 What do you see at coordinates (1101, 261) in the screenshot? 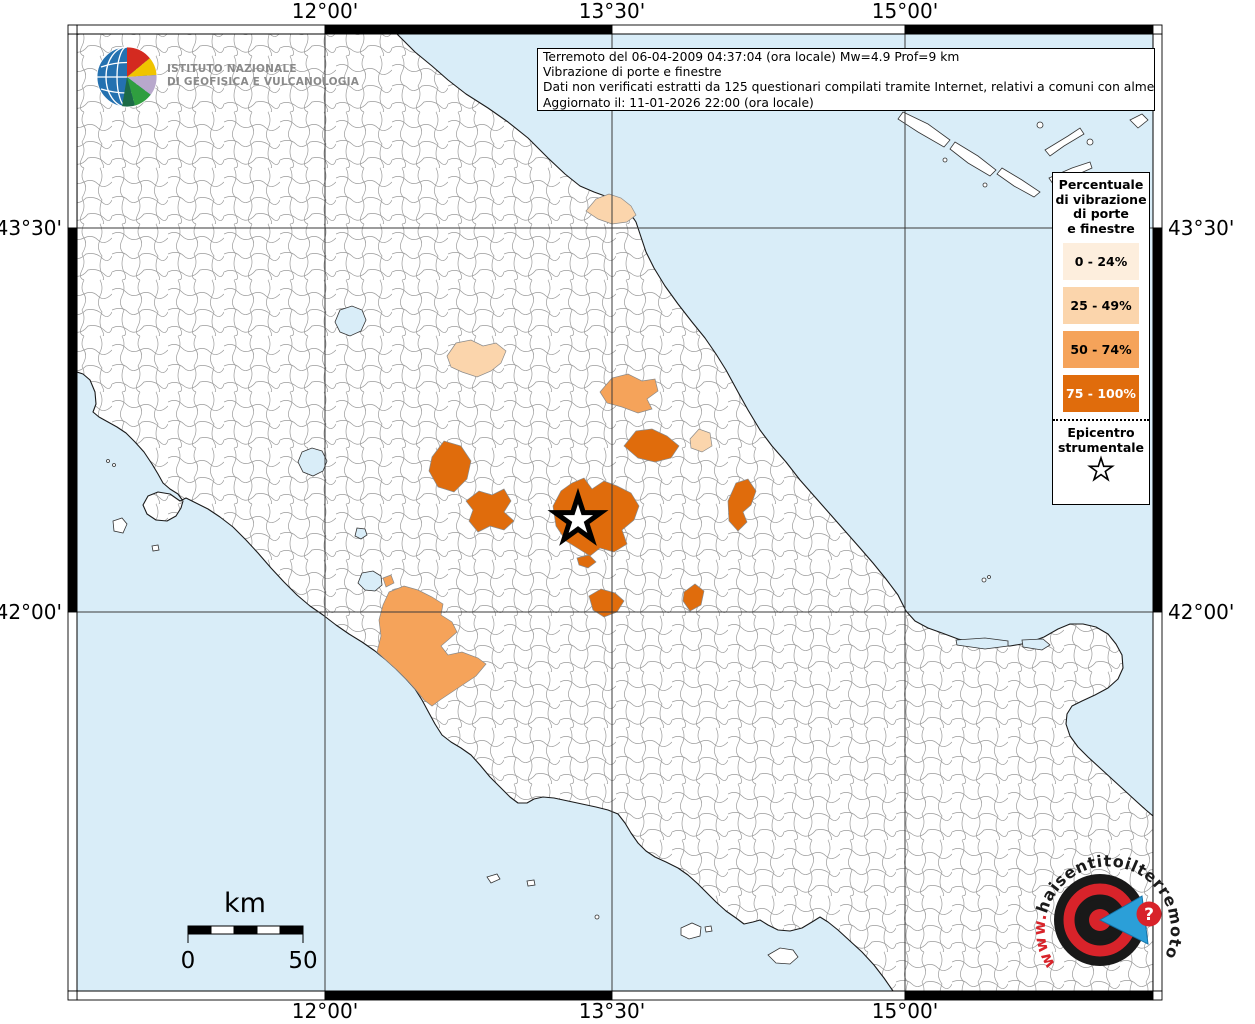
I see `legend-swatch-0-24: 0 - 24%` at bounding box center [1101, 261].